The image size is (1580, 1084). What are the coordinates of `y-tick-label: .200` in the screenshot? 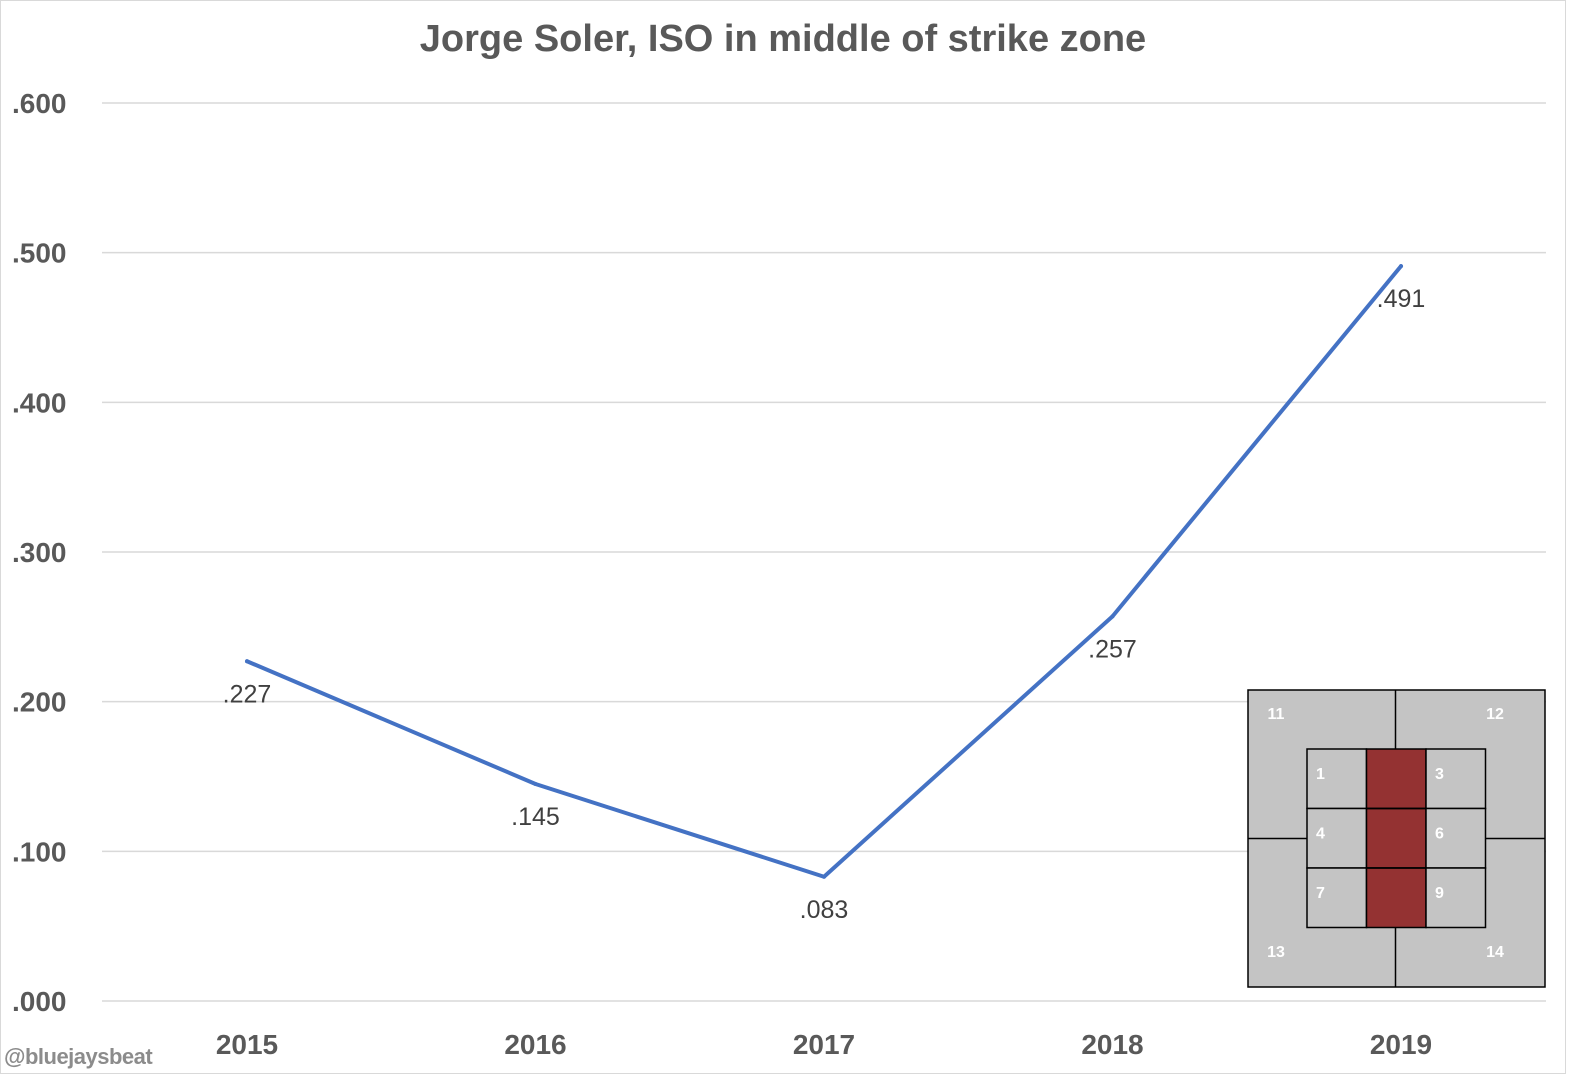 It's located at (39, 702).